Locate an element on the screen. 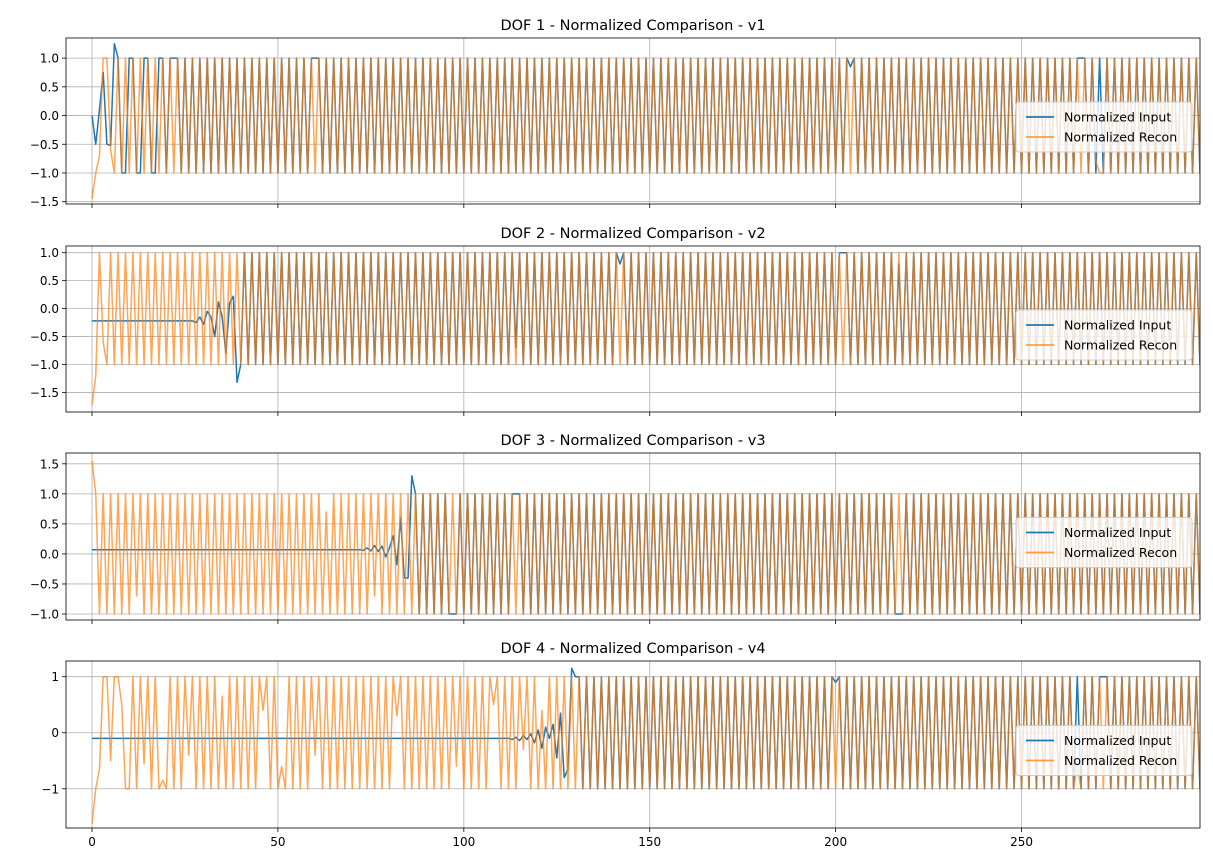  subplot-title: DOF 3 - Normalized Comparison - v3 is located at coordinates (632, 441).